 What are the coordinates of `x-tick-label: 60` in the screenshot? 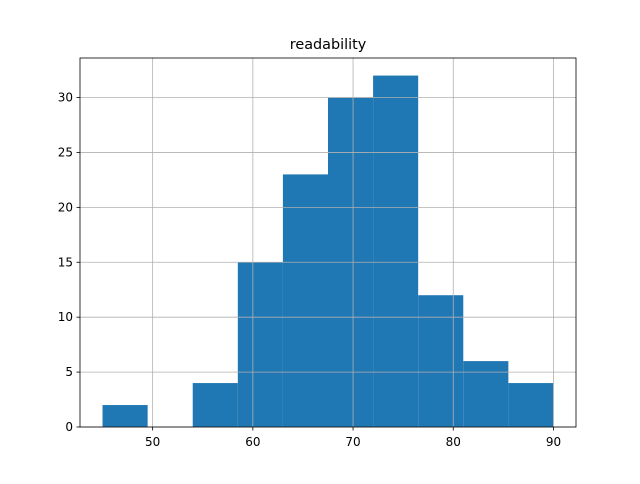 It's located at (252, 442).